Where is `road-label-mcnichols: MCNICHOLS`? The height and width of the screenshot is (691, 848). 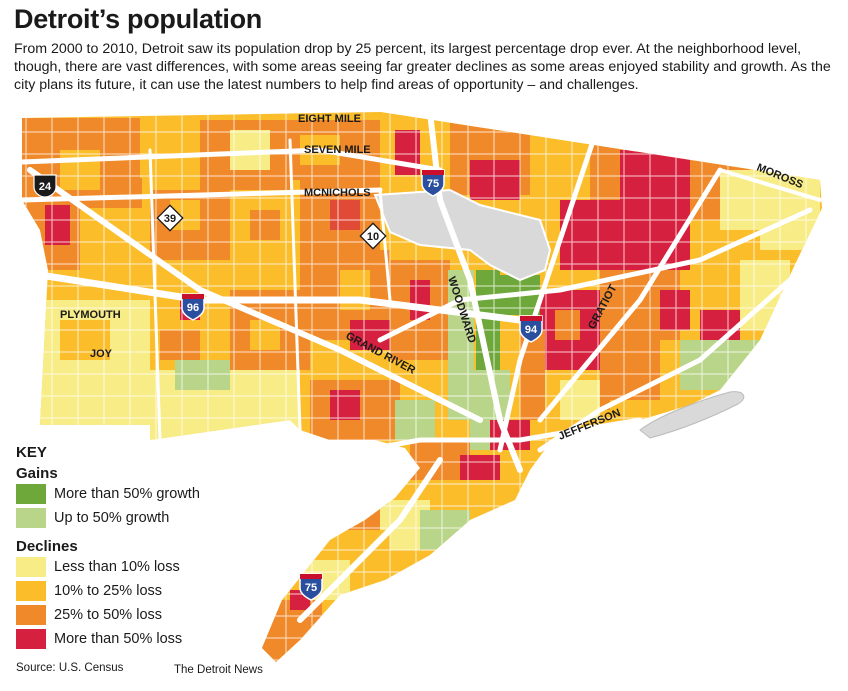 road-label-mcnichols: MCNICHOLS is located at coordinates (337, 193).